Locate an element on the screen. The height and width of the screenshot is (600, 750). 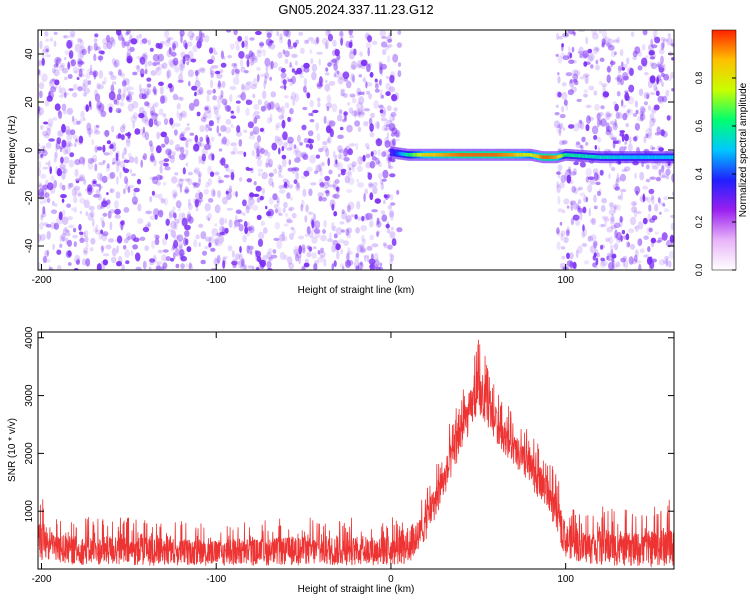
snr-y-axis-label: SNR (10 * v/v) is located at coordinates (12, 450).